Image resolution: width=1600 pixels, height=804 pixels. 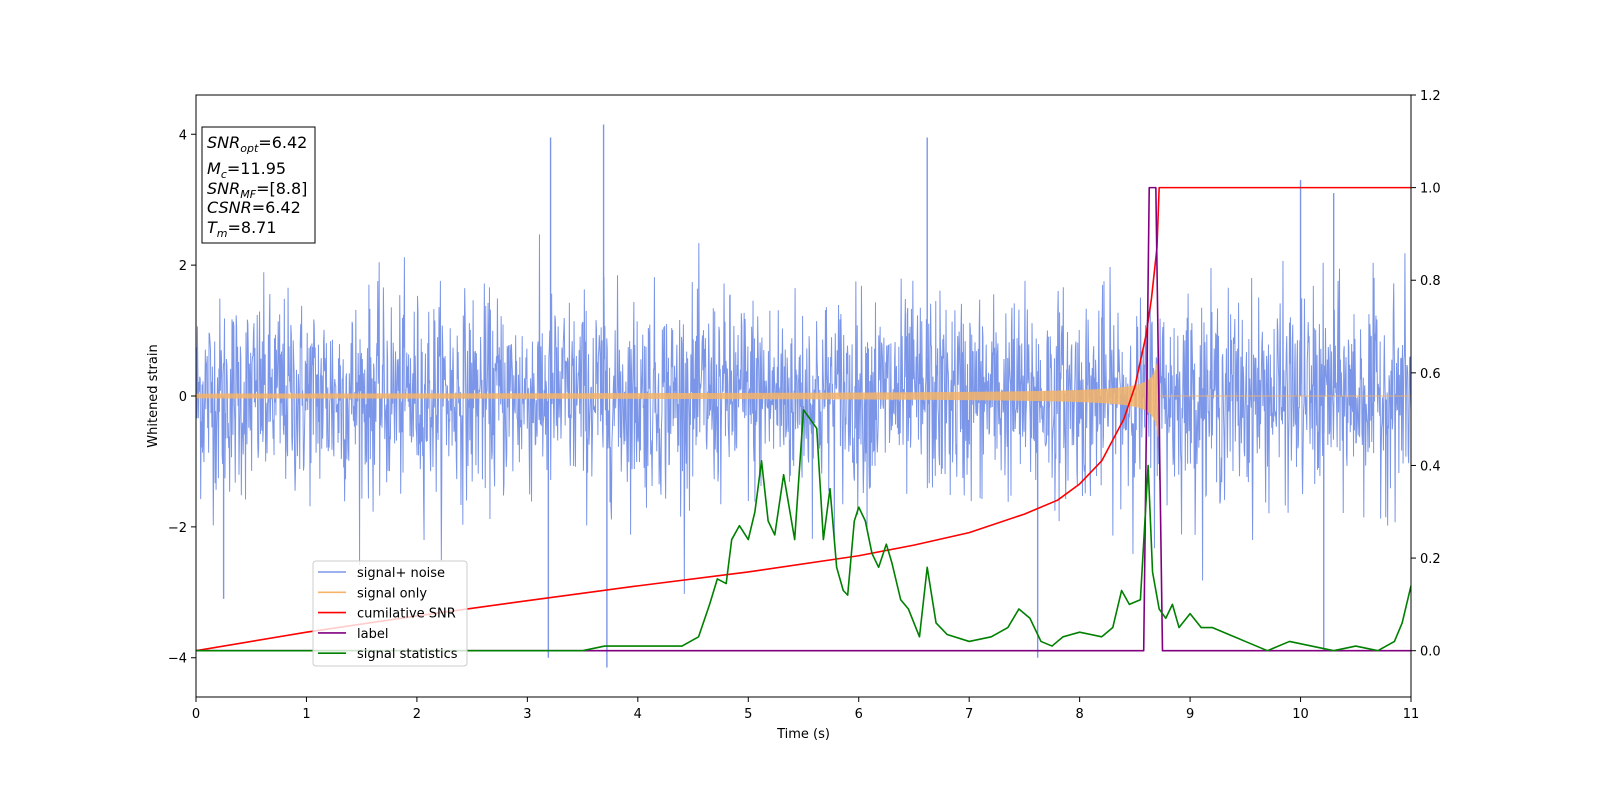 What do you see at coordinates (407, 654) in the screenshot?
I see `legend-label: signal statistics` at bounding box center [407, 654].